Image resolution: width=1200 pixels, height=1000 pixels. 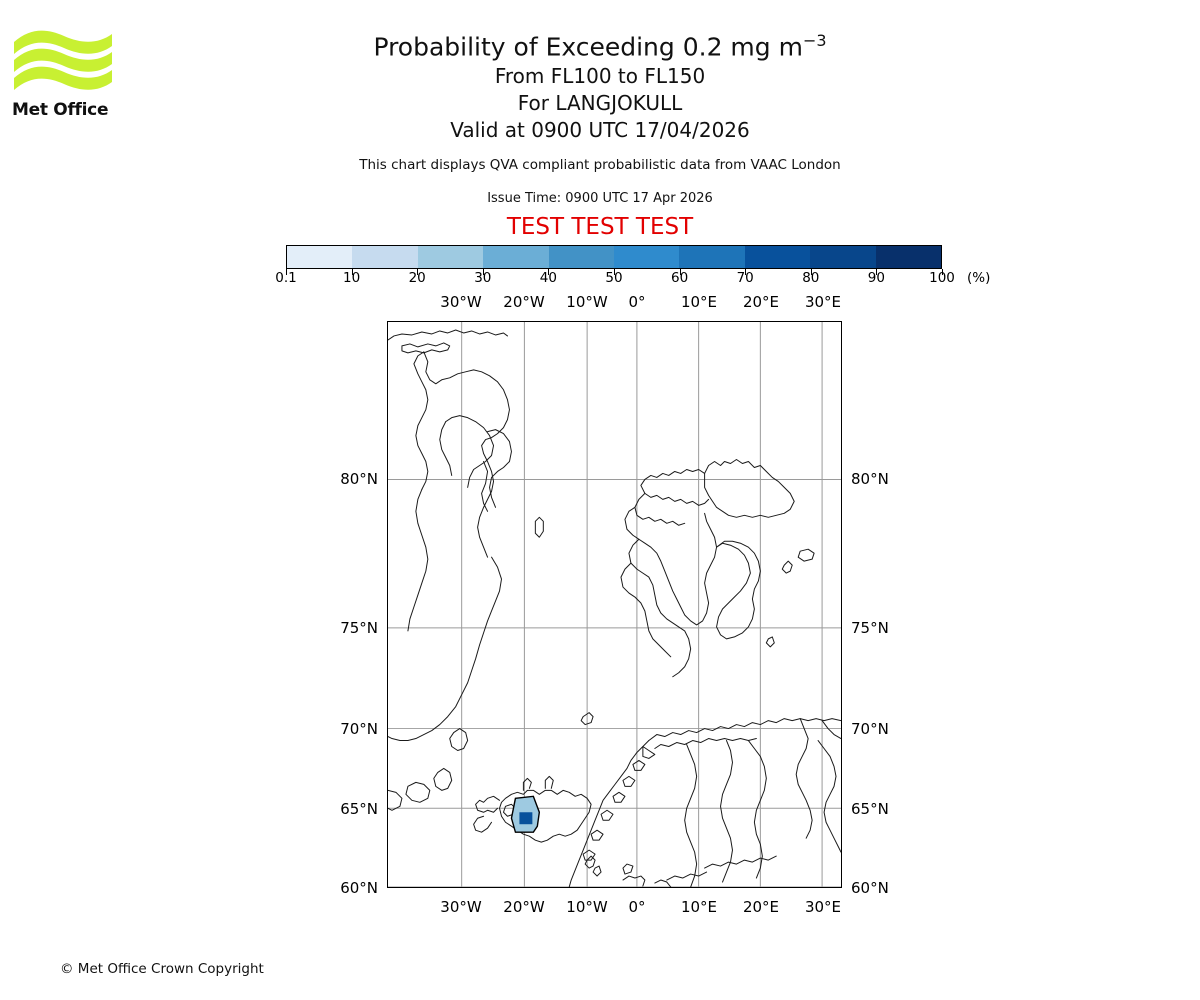 I want to click on volcano-subtitle: For LANGJOKULL, so click(x=600, y=103).